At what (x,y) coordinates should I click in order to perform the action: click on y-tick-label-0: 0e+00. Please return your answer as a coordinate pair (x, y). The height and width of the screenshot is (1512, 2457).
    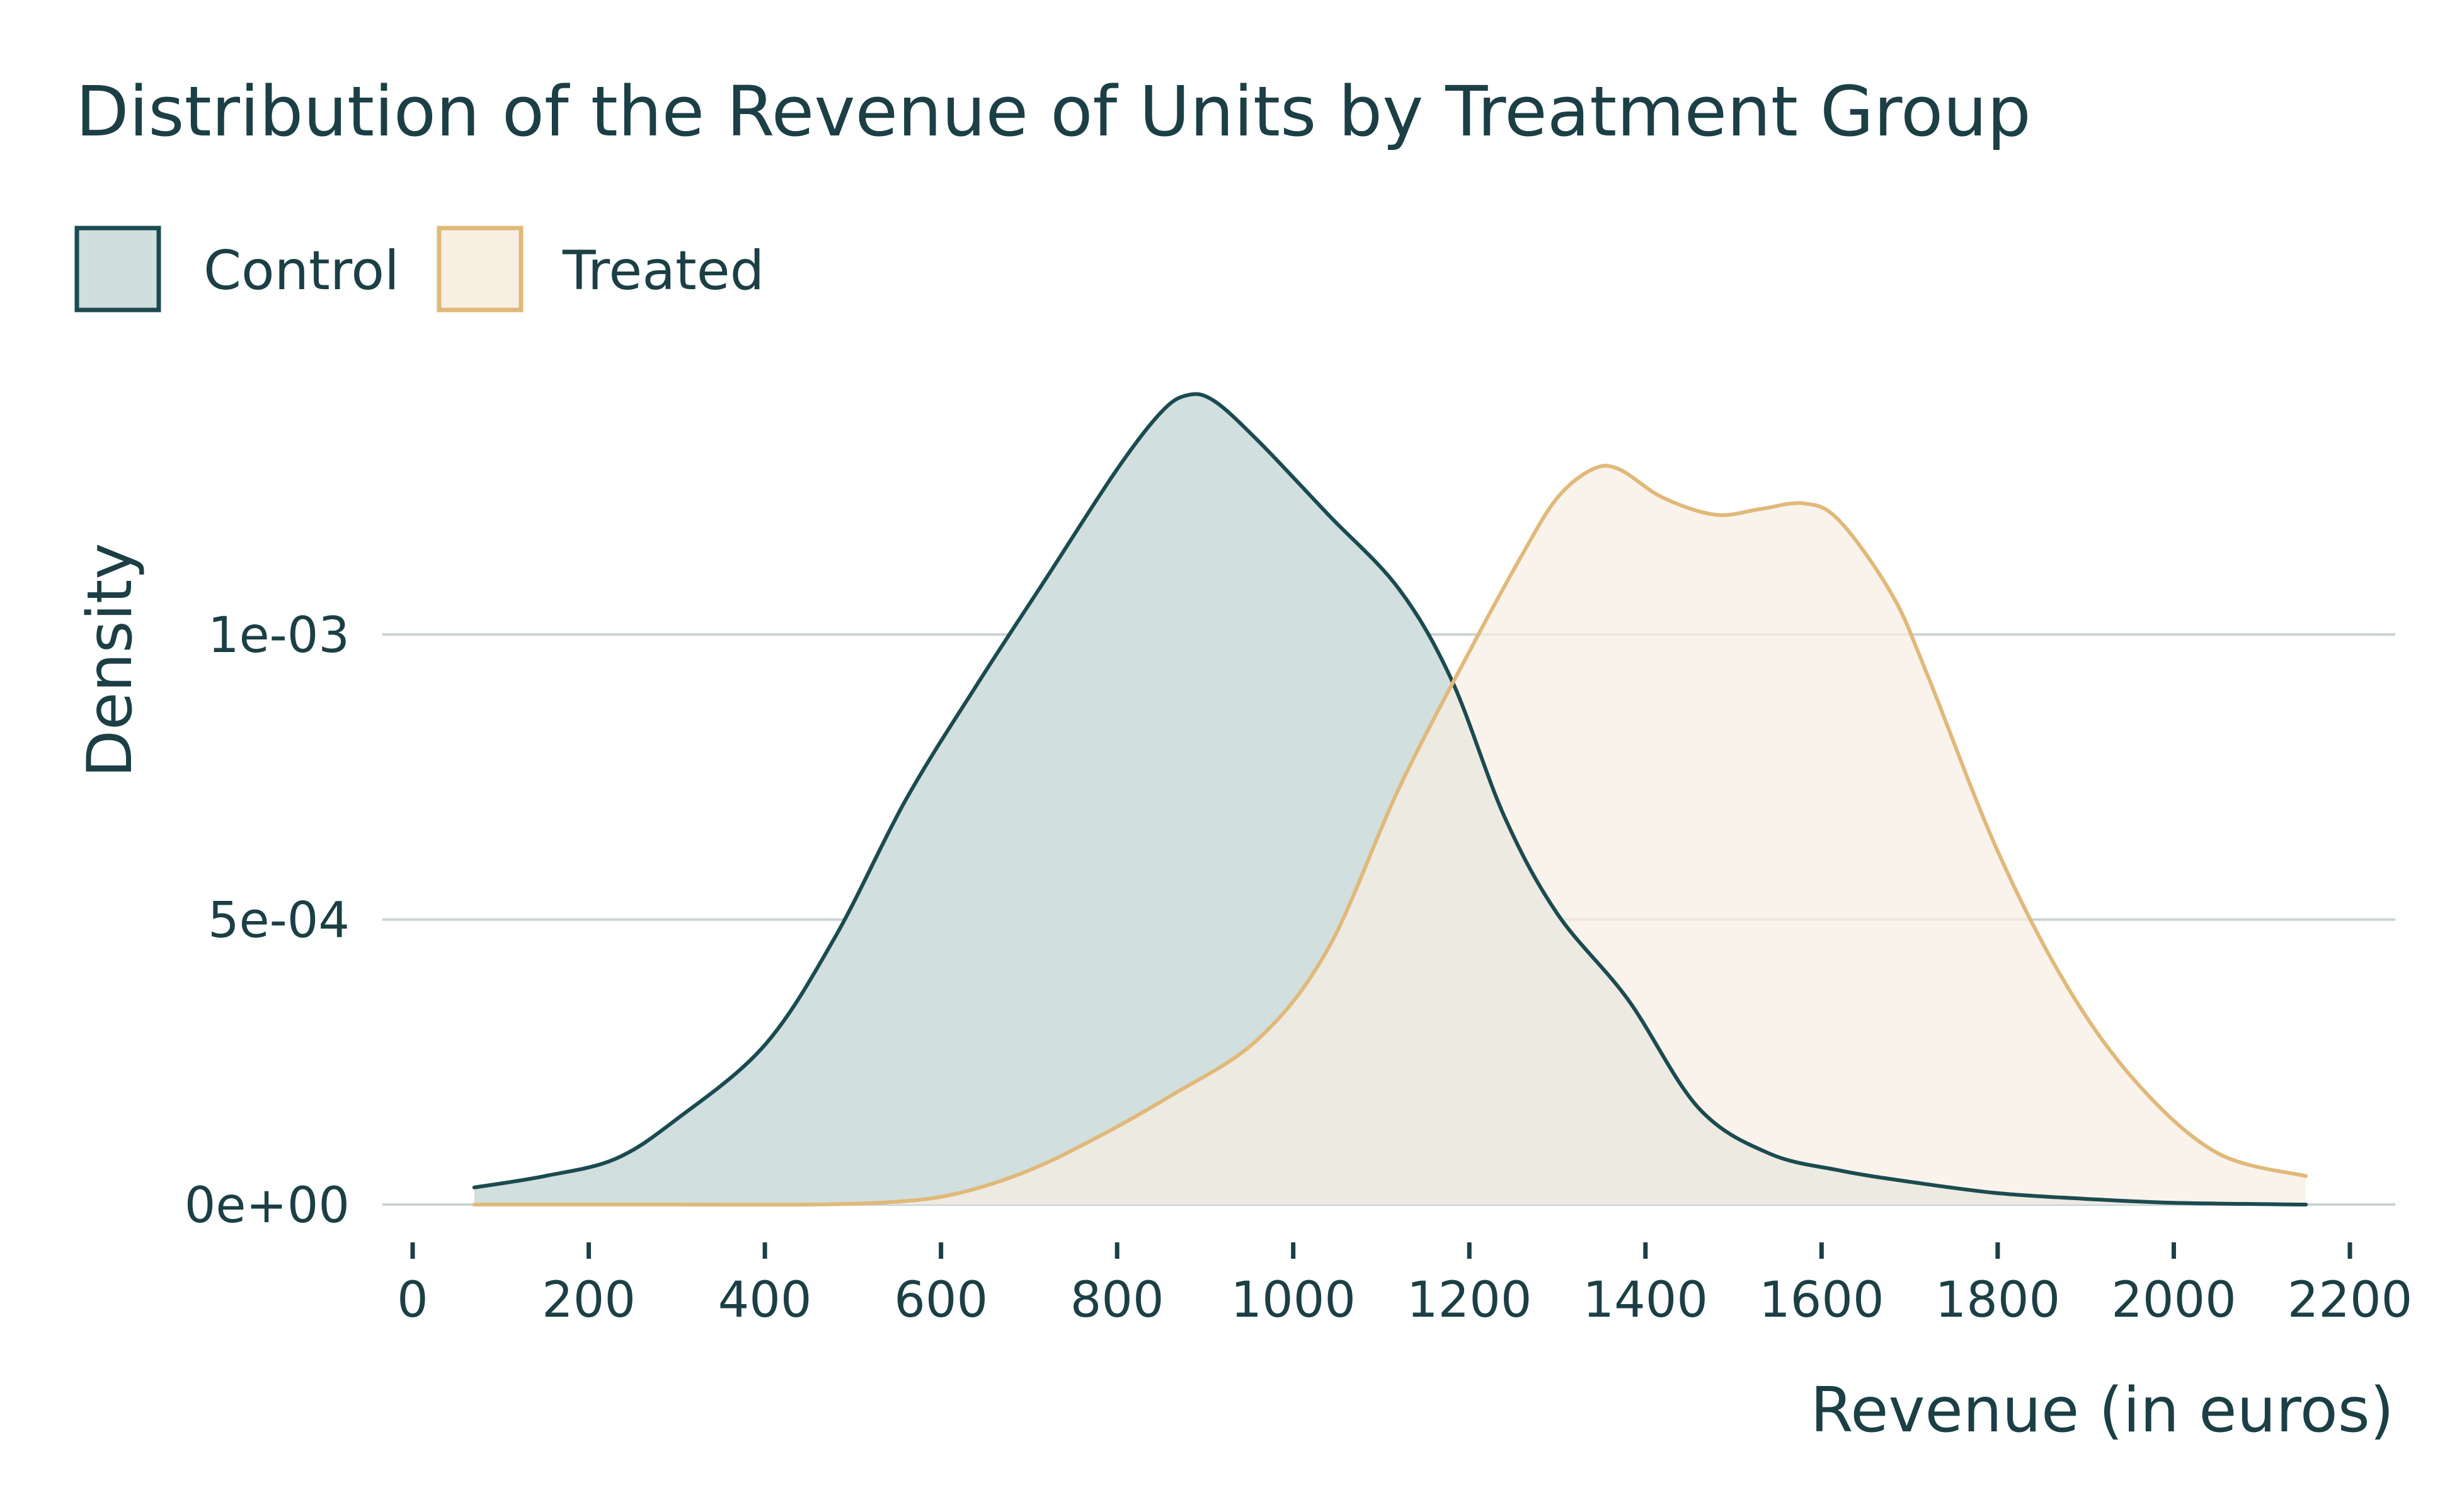
    Looking at the image, I should click on (267, 1205).